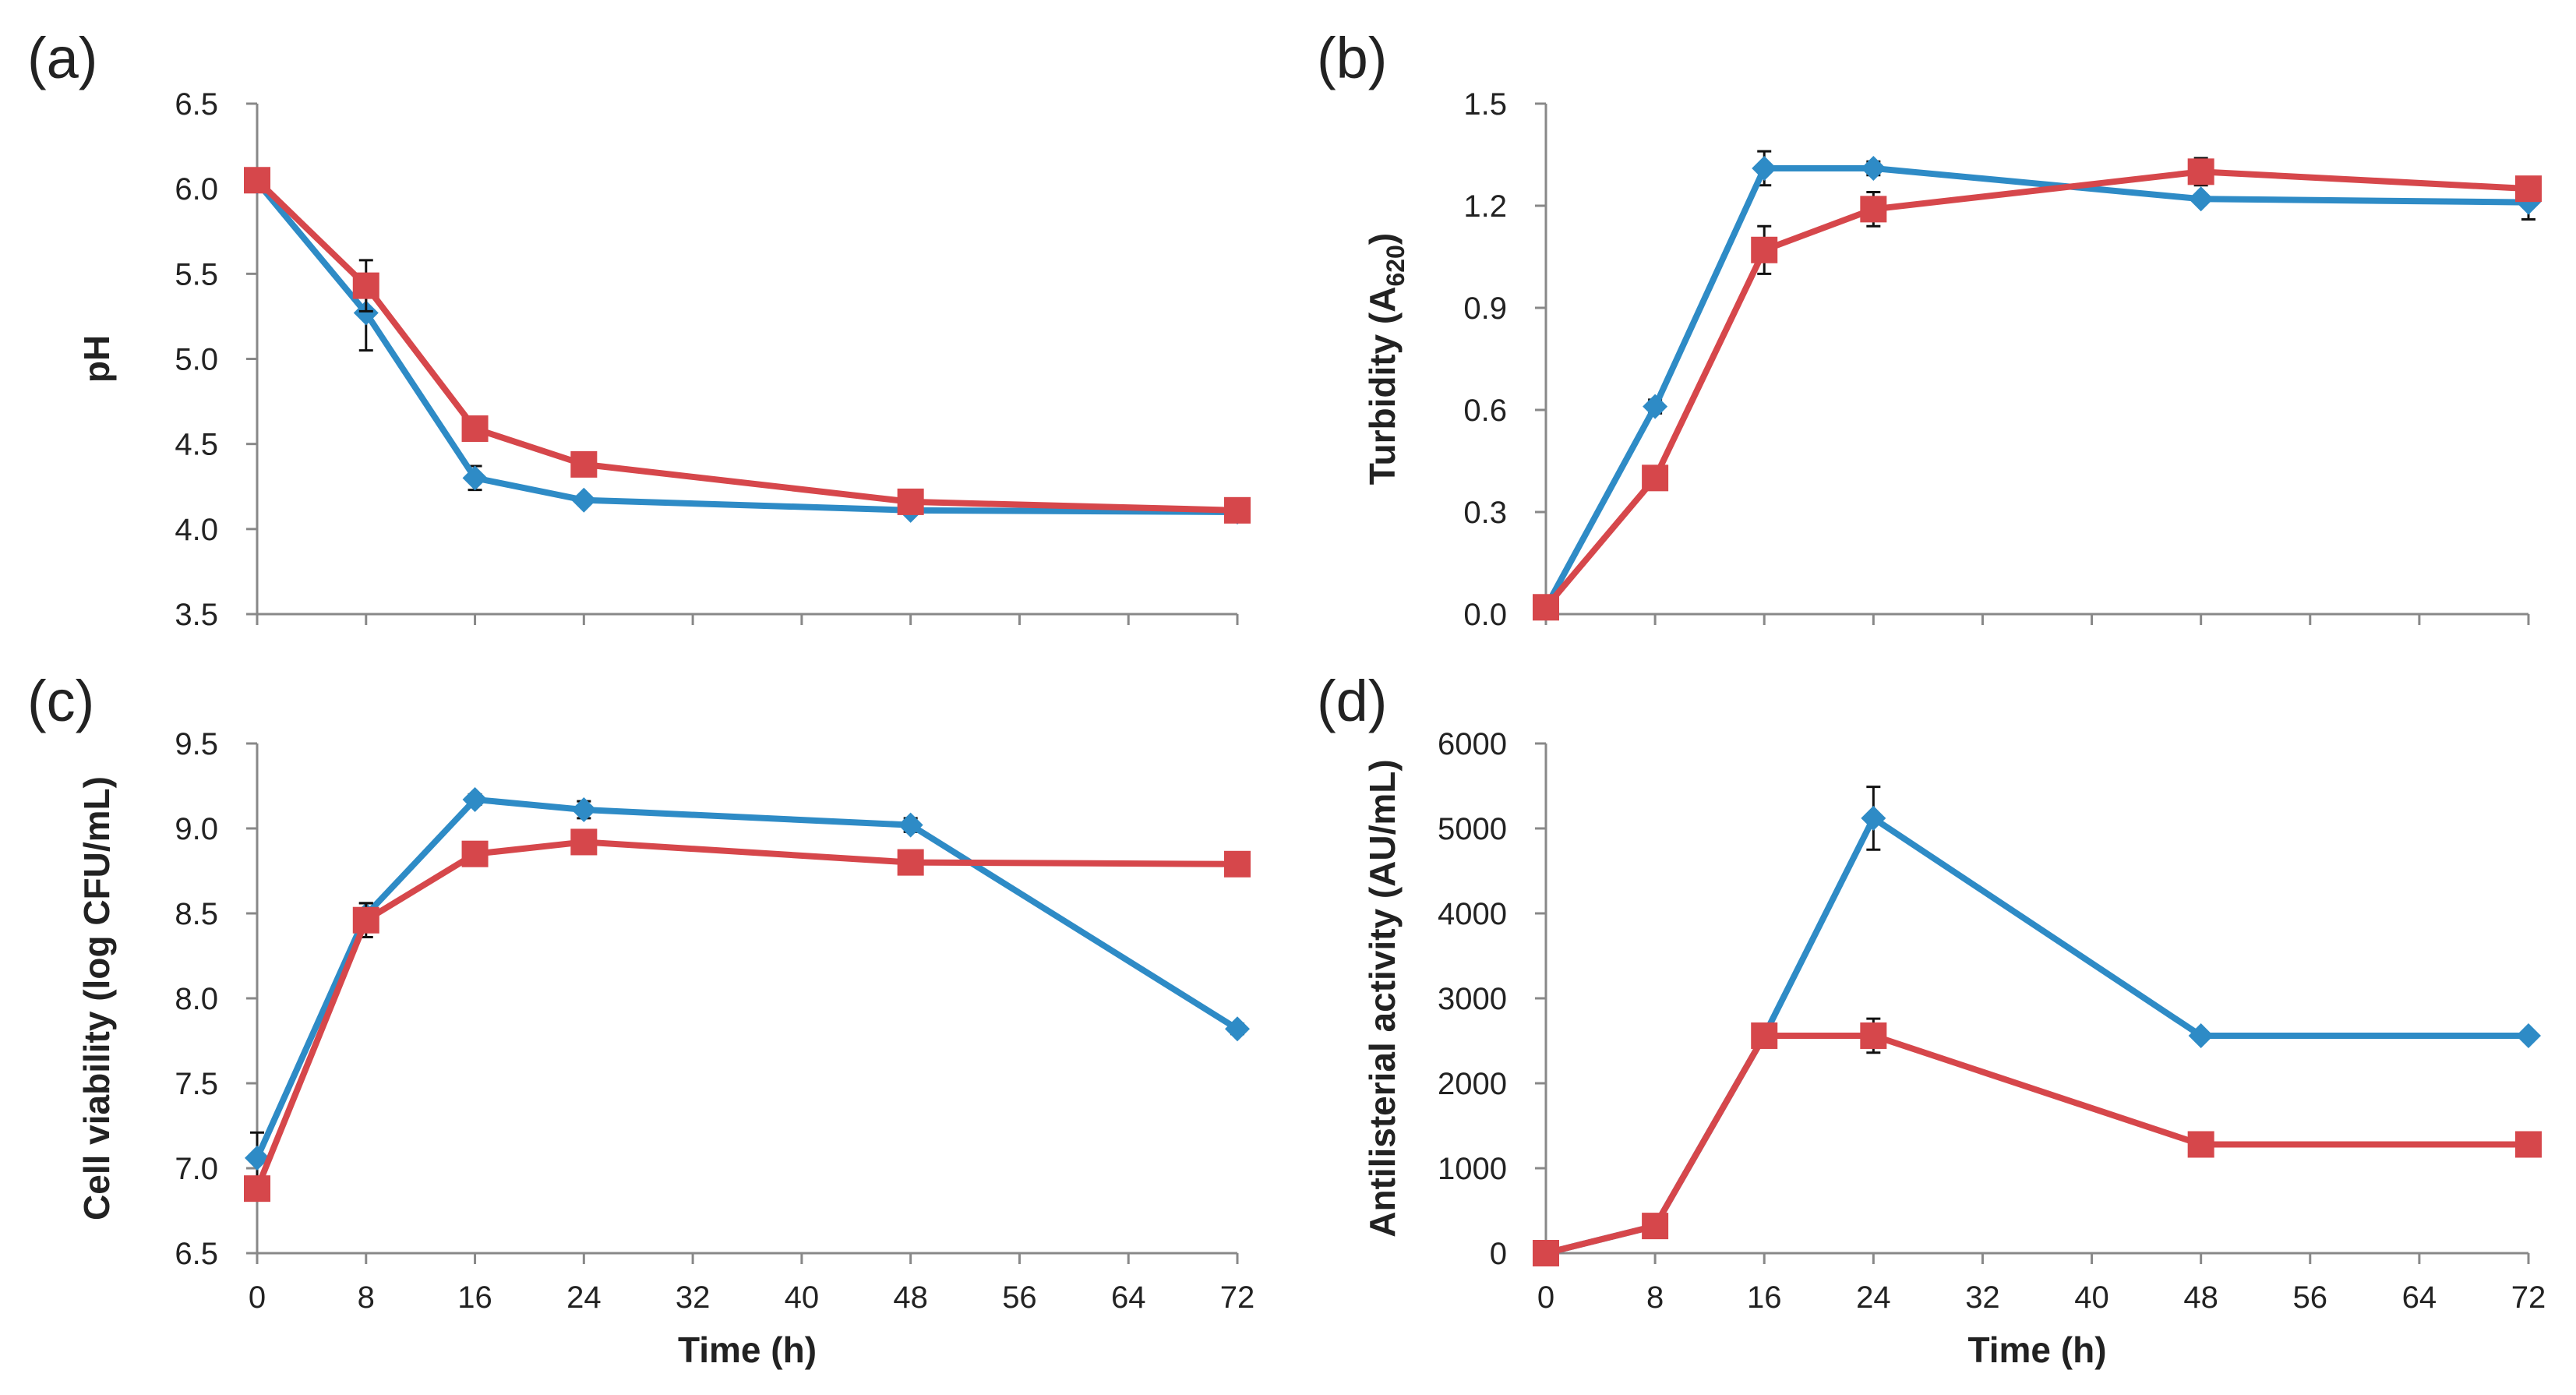 The height and width of the screenshot is (1395, 2576). I want to click on y-tick-label: 6000, so click(1472, 744).